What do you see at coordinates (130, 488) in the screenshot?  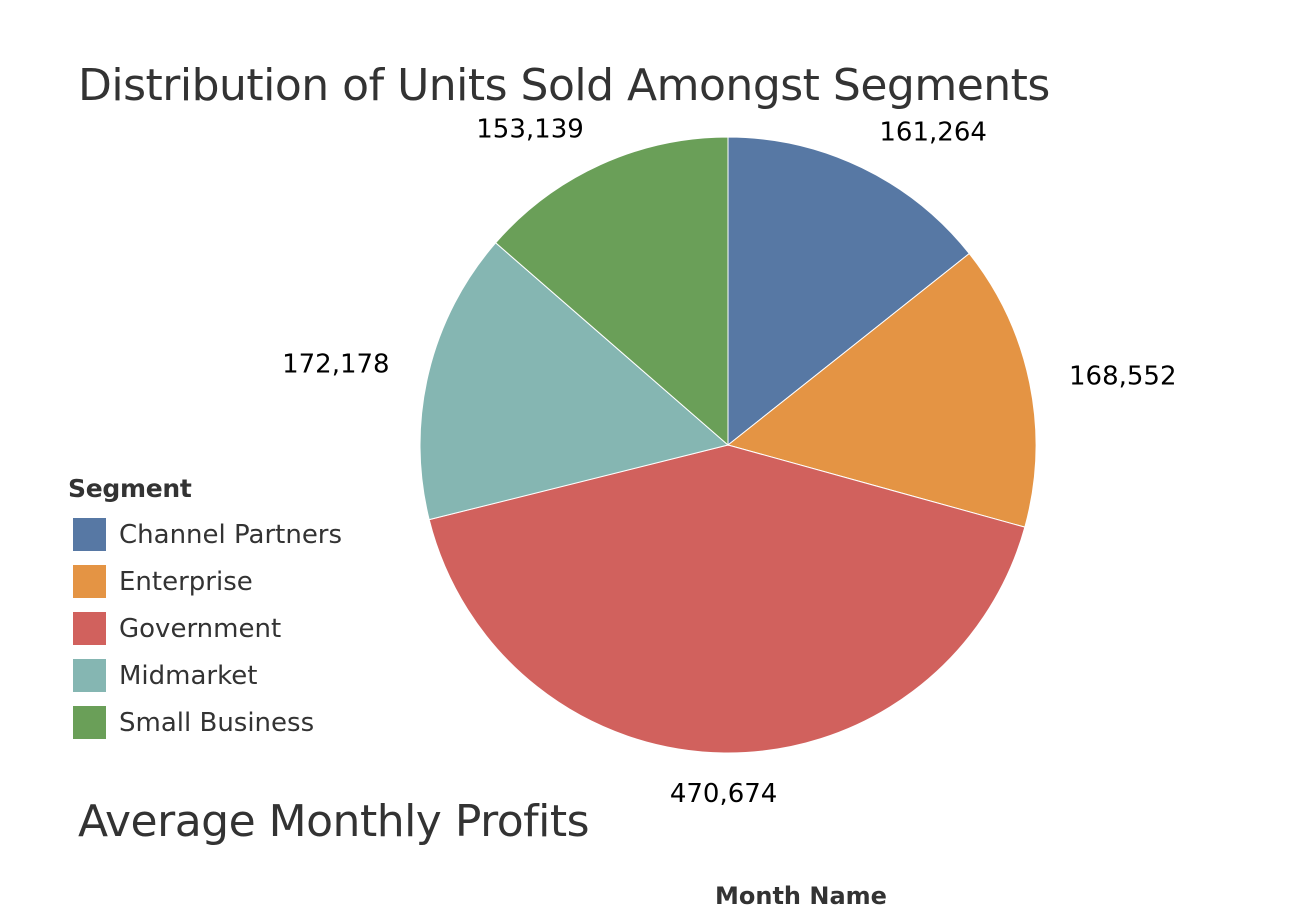 I see `legend-title: Segment` at bounding box center [130, 488].